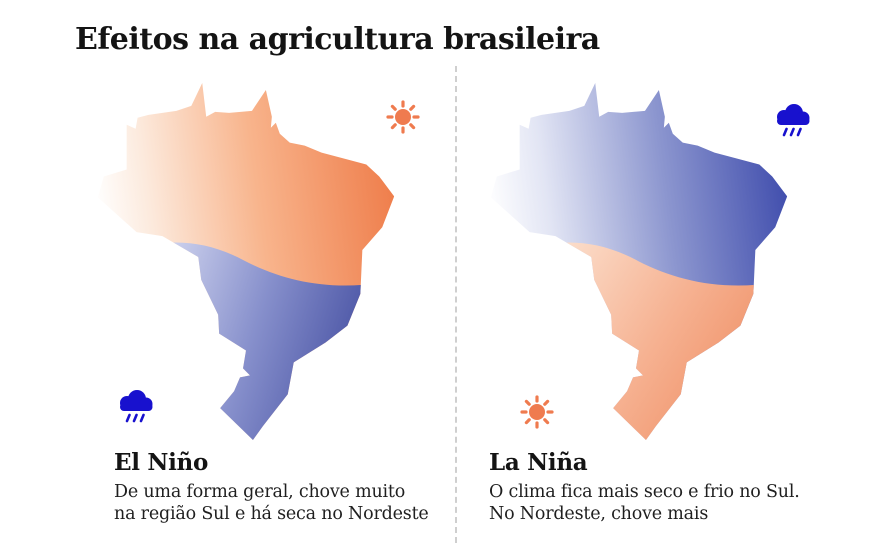 This screenshot has width=888, height=543. What do you see at coordinates (644, 492) in the screenshot?
I see `la-nina-description-line1: O clima fica mais seco e frio no Sul.` at bounding box center [644, 492].